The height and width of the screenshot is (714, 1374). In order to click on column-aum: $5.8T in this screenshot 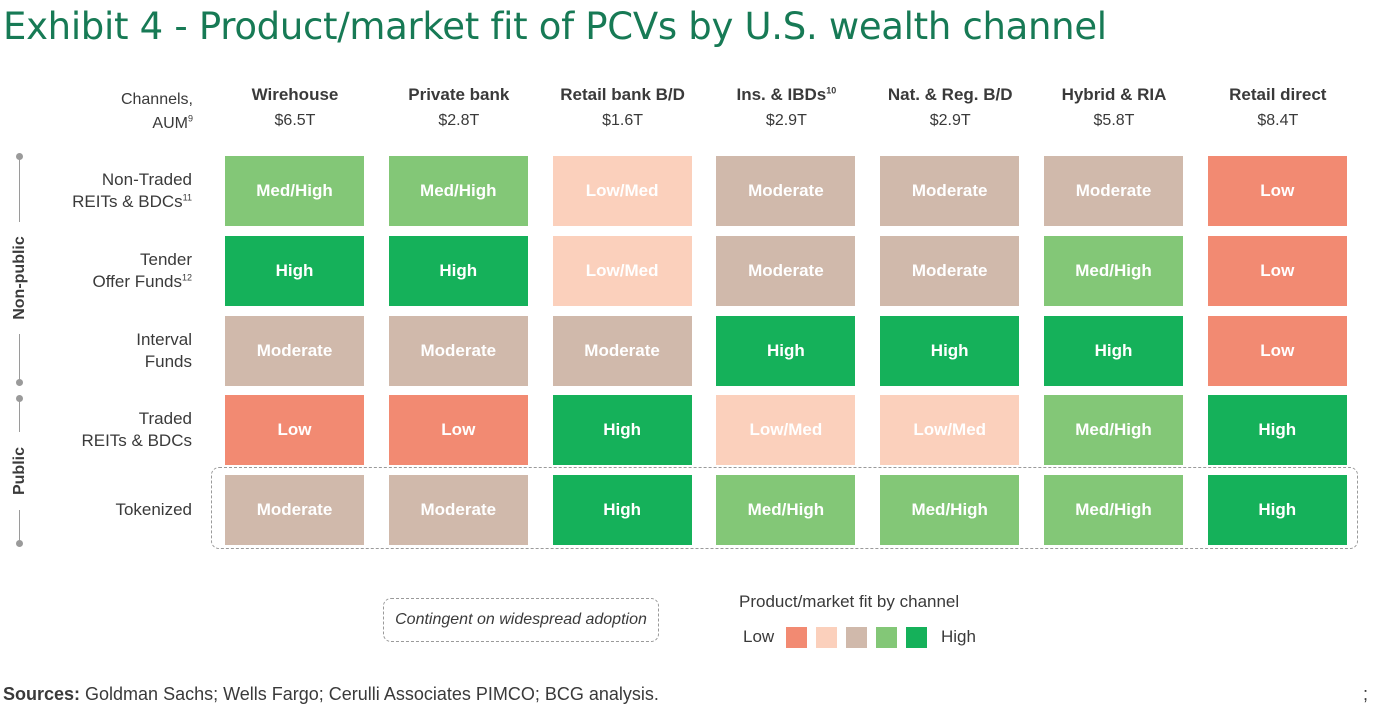, I will do `click(1114, 120)`.